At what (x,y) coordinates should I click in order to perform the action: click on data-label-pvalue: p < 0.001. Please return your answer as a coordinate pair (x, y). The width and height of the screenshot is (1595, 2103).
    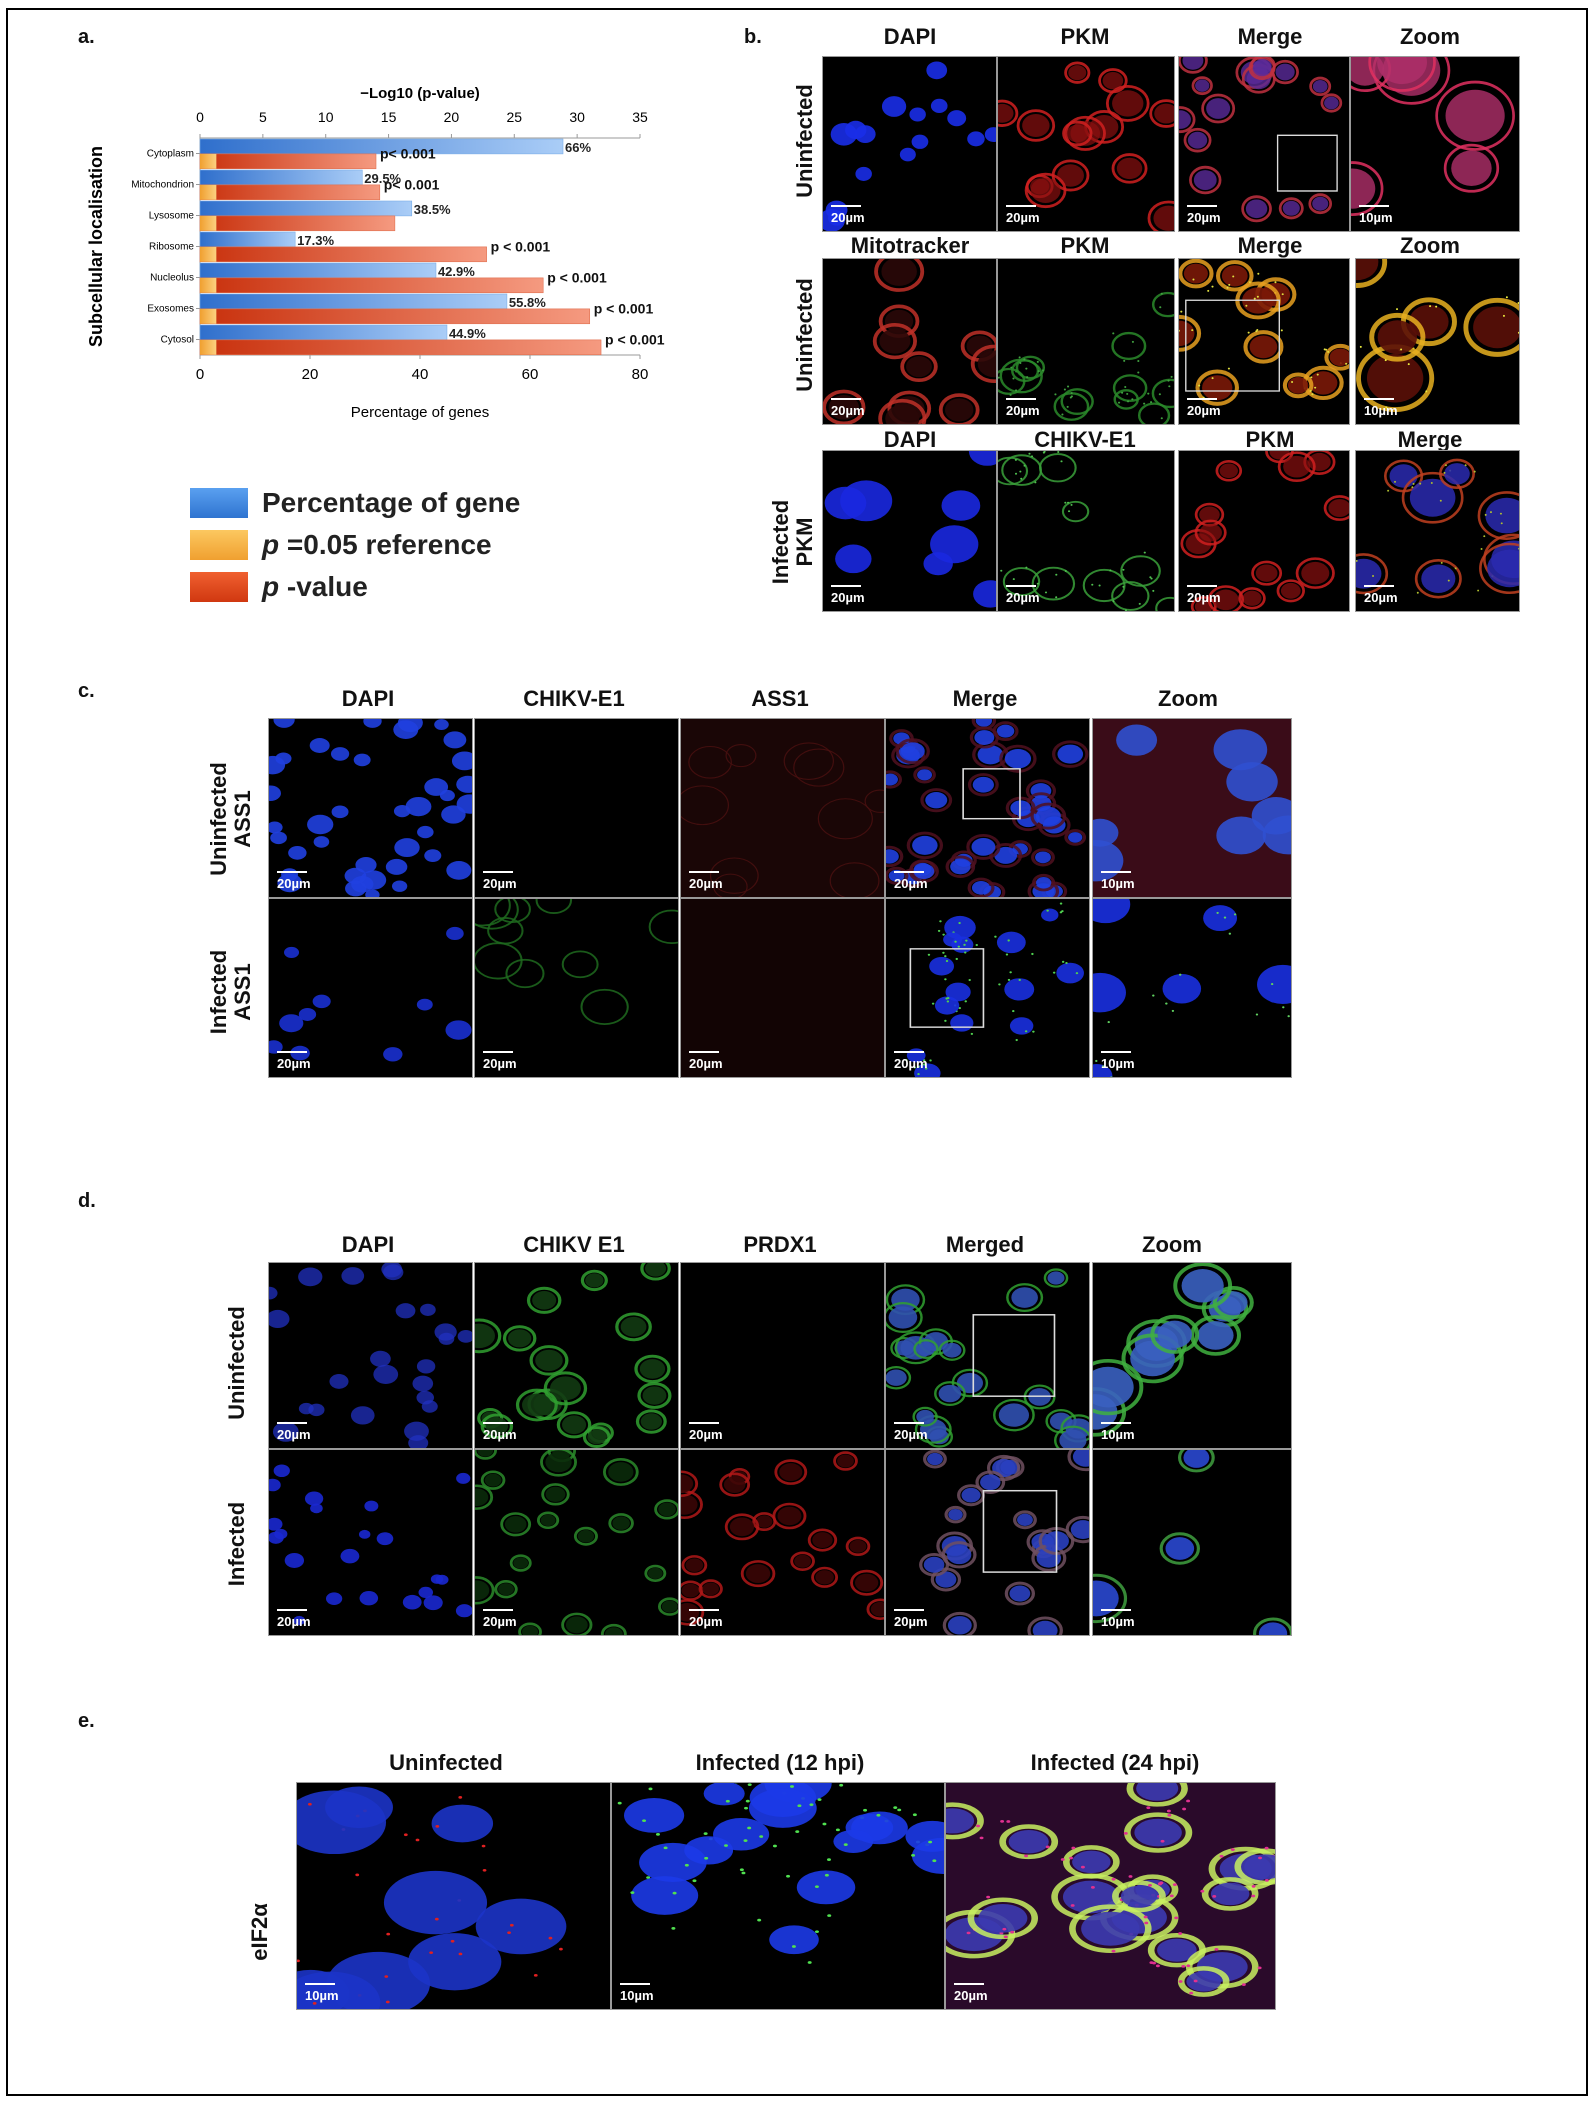
    Looking at the image, I should click on (521, 246).